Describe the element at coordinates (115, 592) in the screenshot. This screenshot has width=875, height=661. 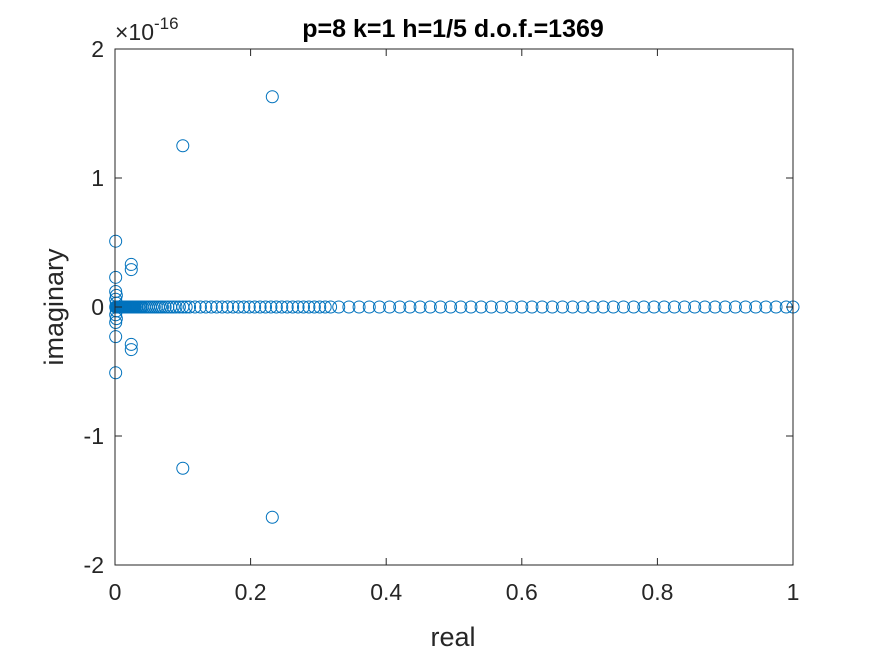
I see `x-tick-label: 0` at that location.